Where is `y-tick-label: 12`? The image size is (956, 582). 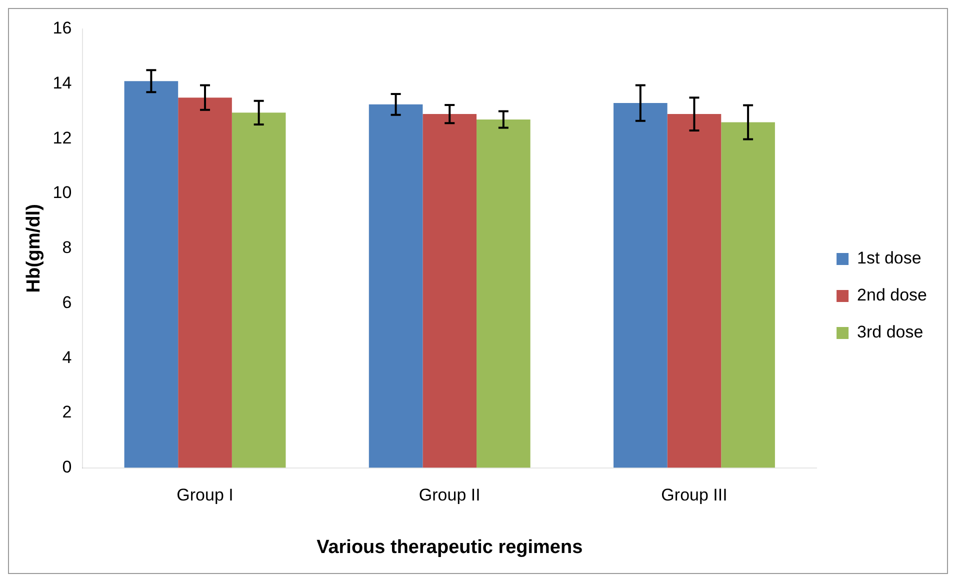
y-tick-label: 12 is located at coordinates (62, 138).